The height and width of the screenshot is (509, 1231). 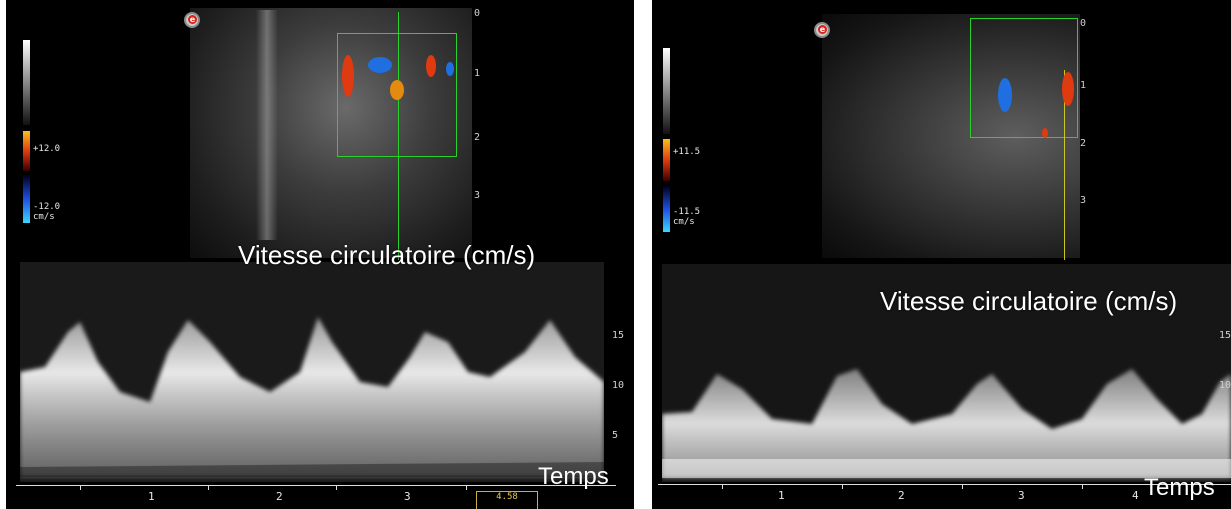 I want to click on scale-bottom-label: -11.5, so click(x=687, y=212).